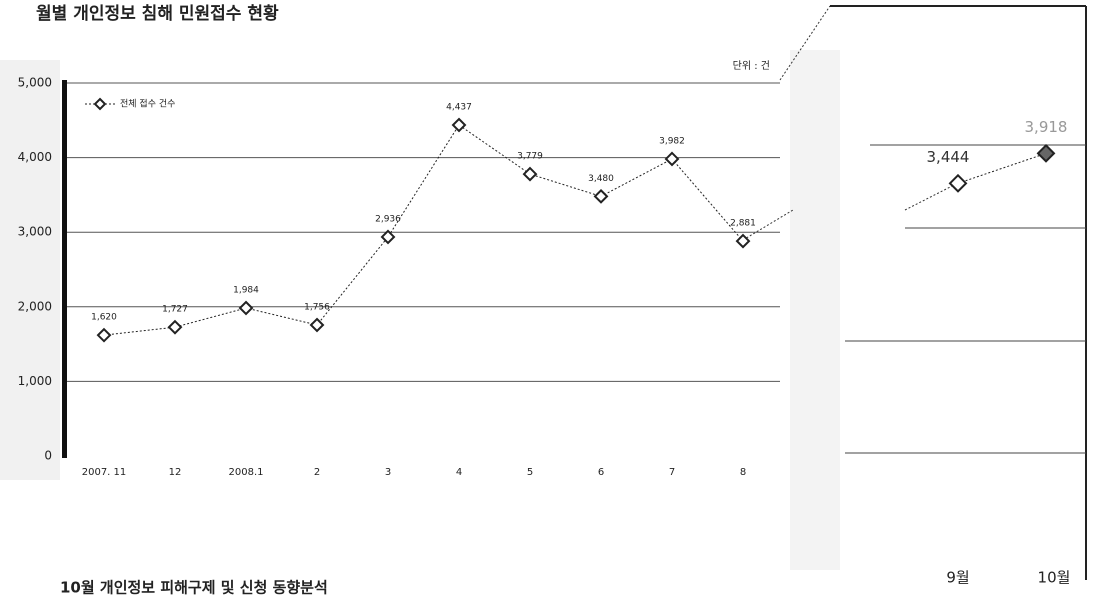  Describe the element at coordinates (459, 107) in the screenshot. I see `data-label: 4,437` at that location.